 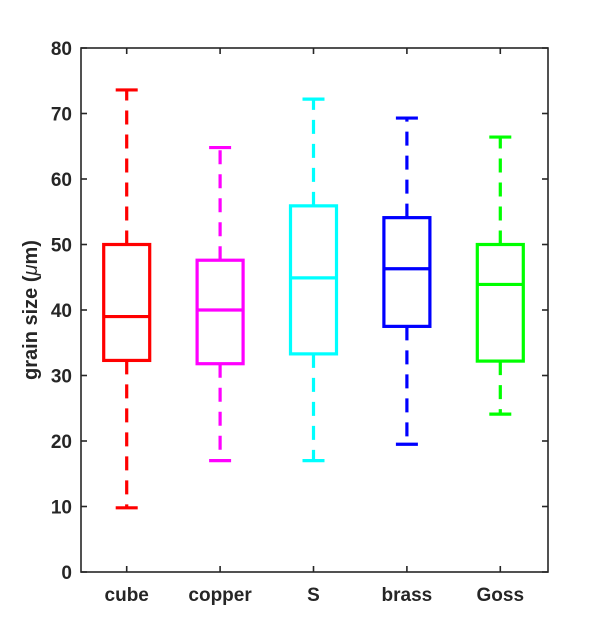 What do you see at coordinates (61, 311) in the screenshot?
I see `y-tick-label-40: 40` at bounding box center [61, 311].